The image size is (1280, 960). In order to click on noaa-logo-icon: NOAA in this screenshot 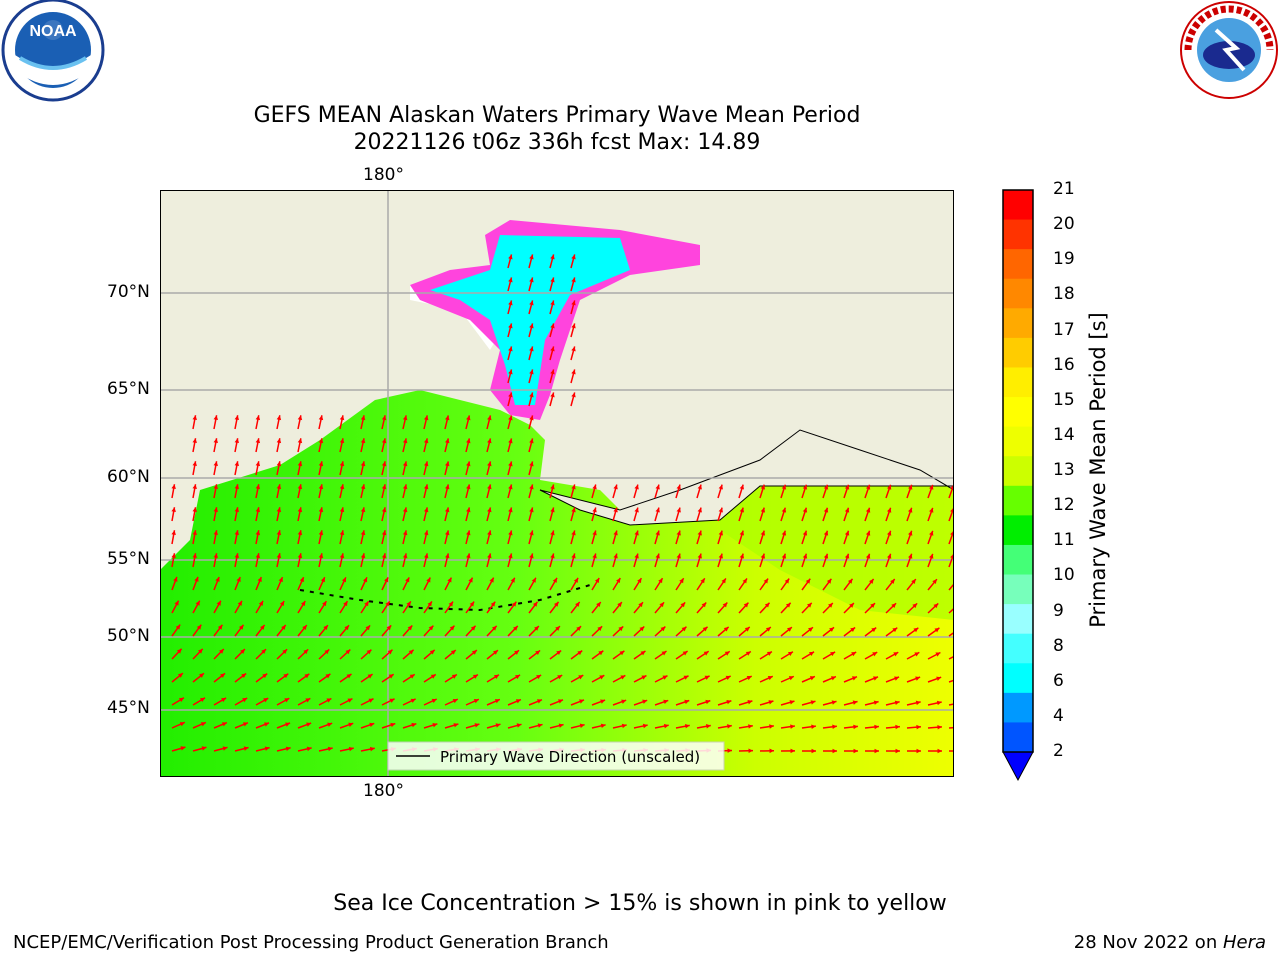, I will do `click(53, 51)`.